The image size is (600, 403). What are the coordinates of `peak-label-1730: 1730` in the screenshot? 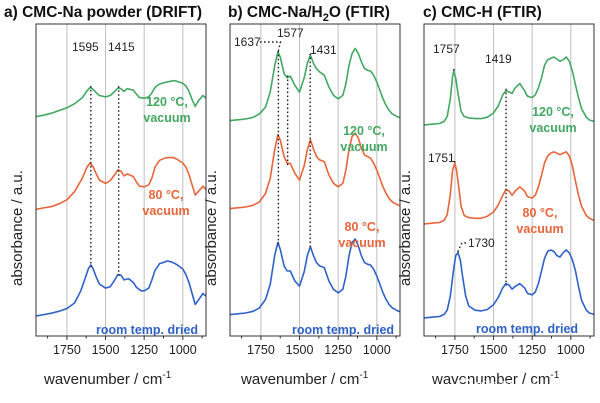 It's located at (481, 243).